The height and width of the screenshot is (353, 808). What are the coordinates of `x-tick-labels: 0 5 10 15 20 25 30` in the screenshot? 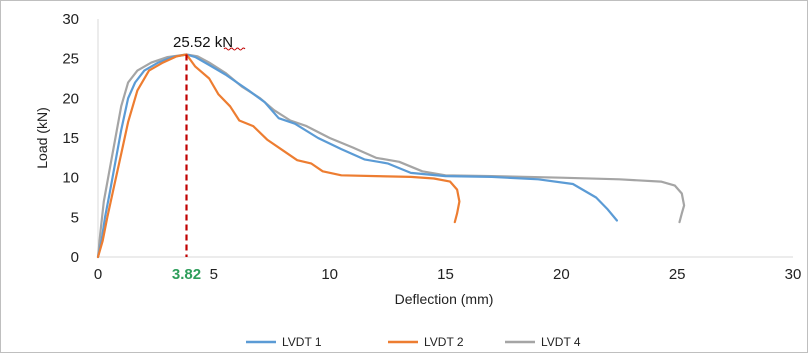 It's located at (448, 274).